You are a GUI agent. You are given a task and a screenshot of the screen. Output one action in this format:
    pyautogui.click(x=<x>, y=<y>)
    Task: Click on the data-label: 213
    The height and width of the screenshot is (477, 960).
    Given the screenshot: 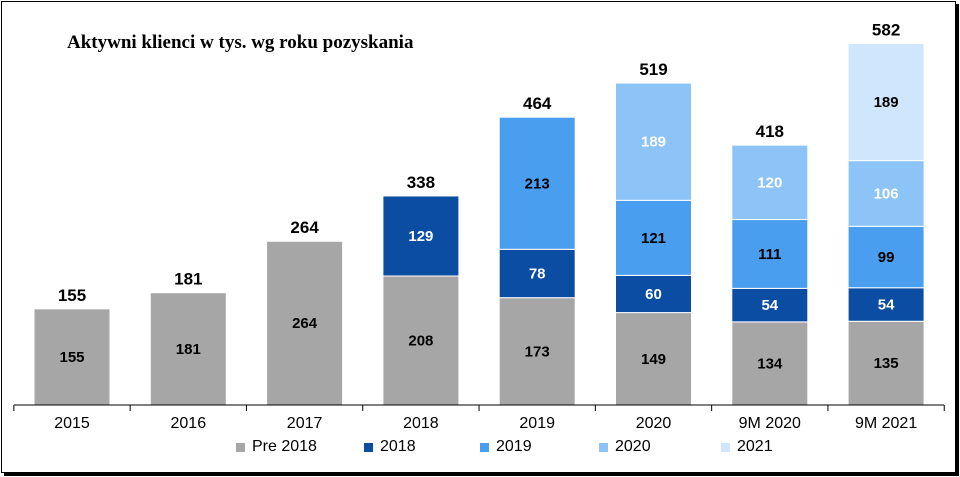 What is the action you would take?
    pyautogui.click(x=537, y=183)
    